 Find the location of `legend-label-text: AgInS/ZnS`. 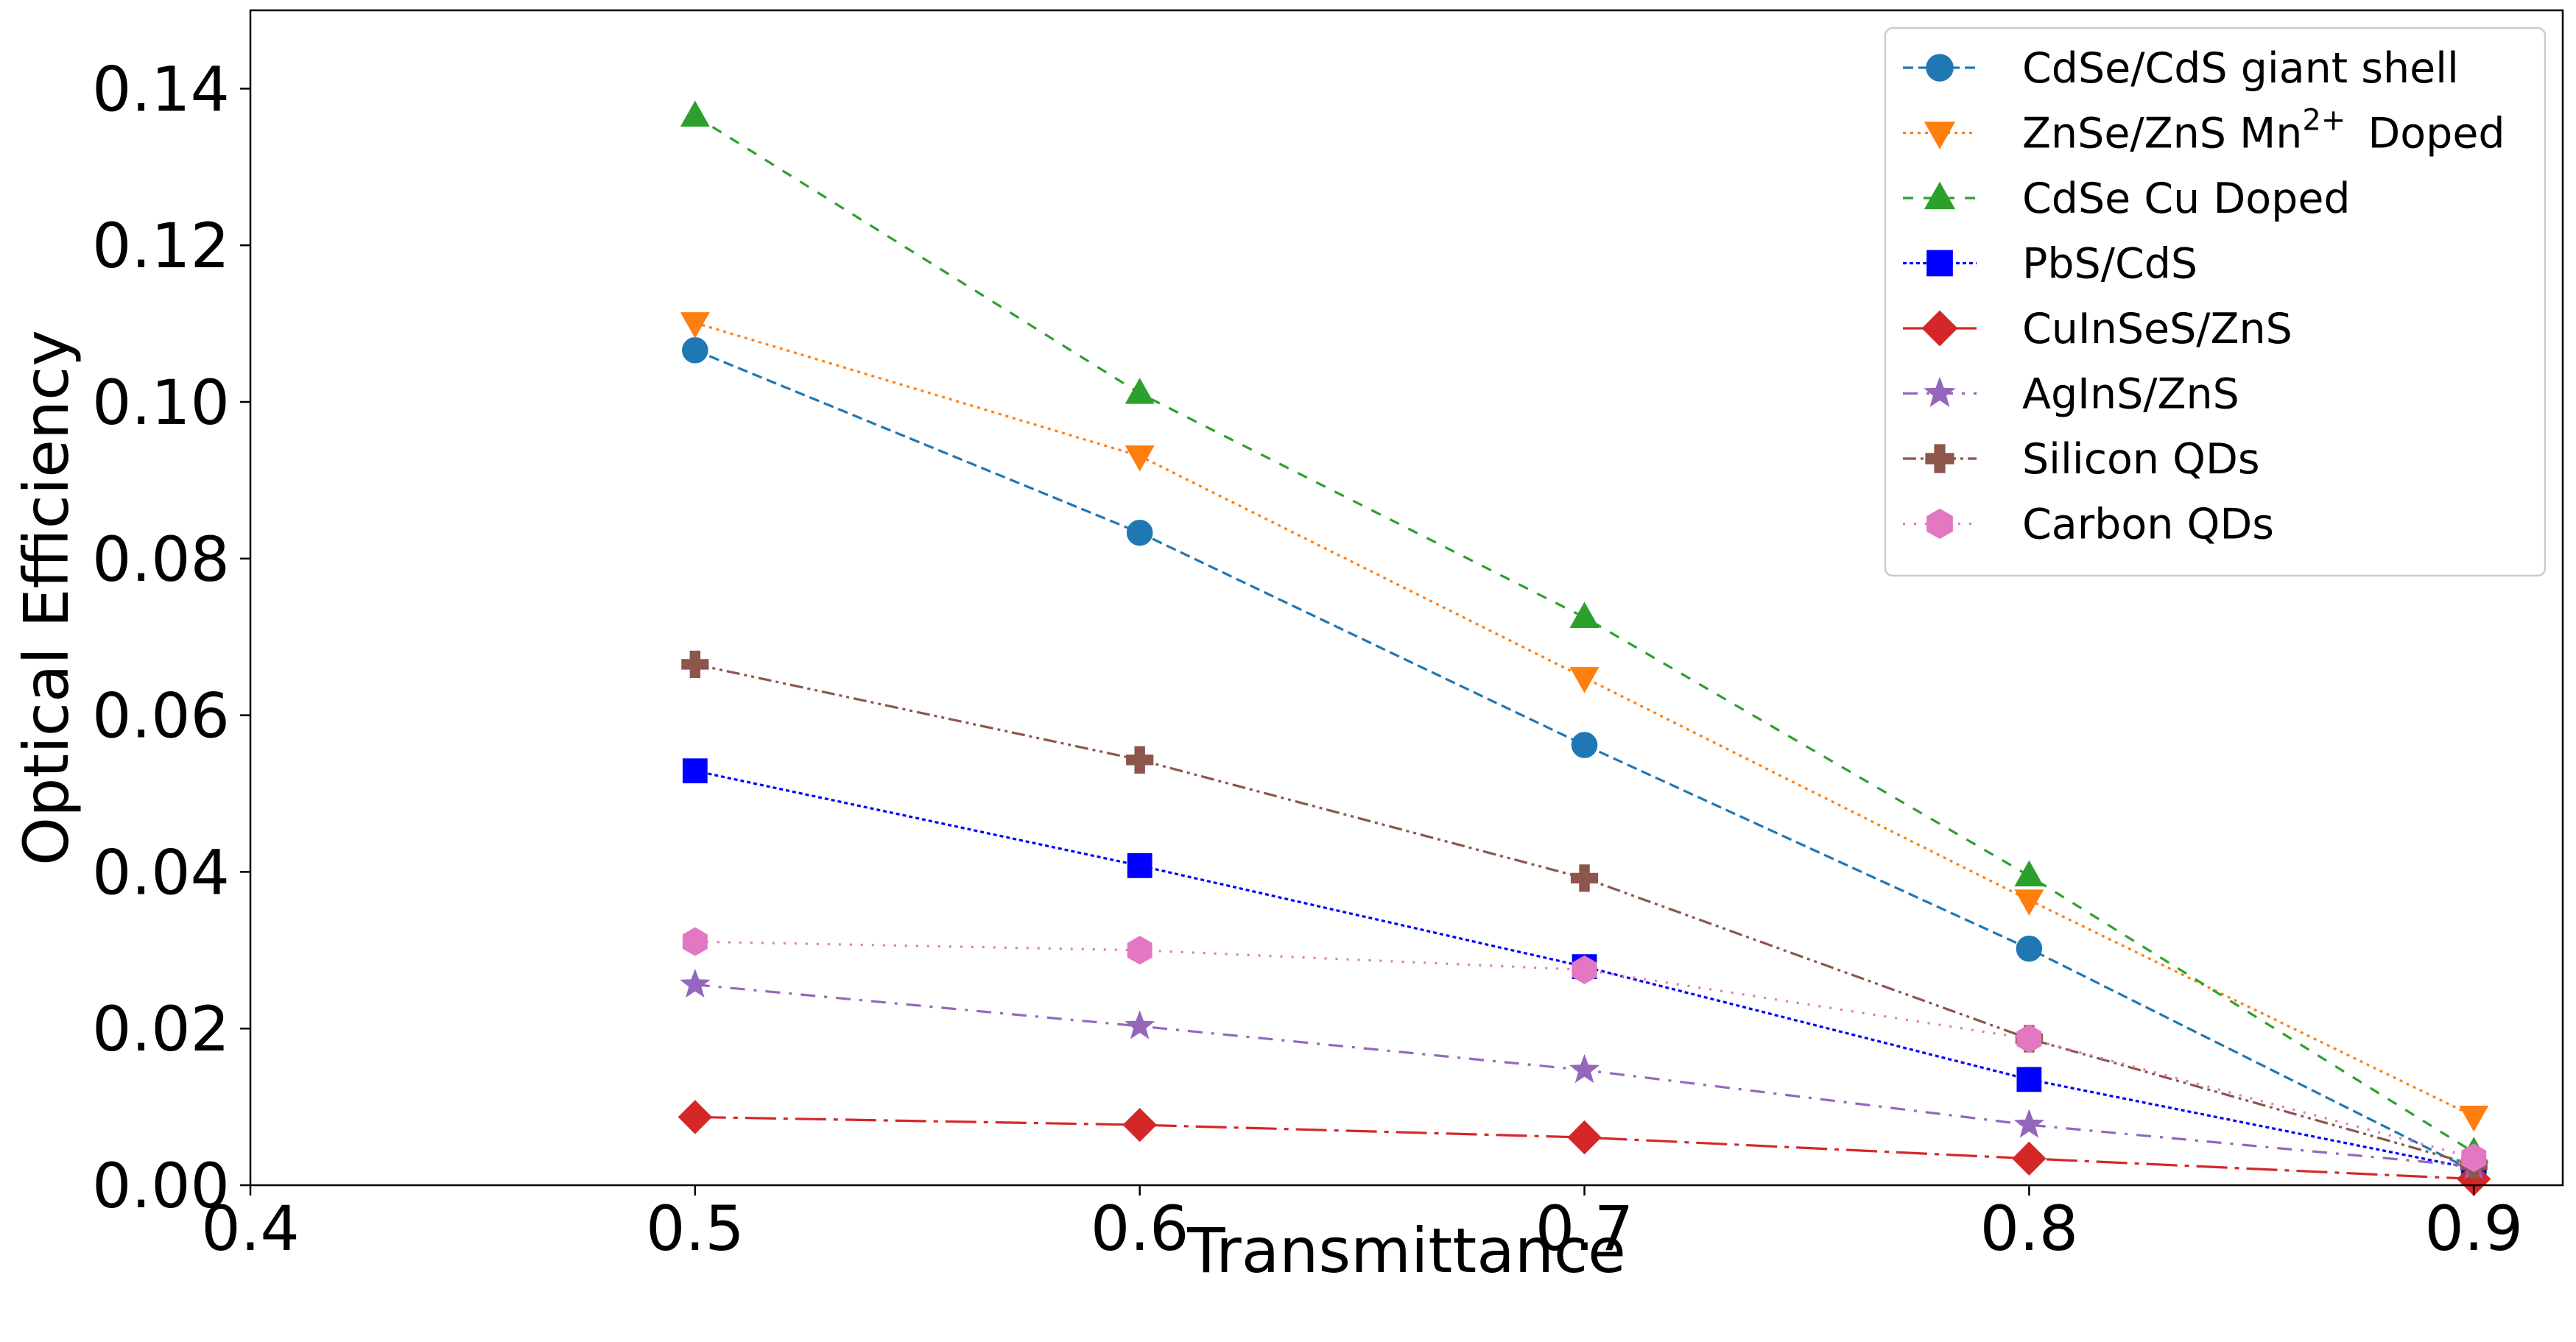

legend-label-text: AgInS/ZnS is located at coordinates (2130, 394).